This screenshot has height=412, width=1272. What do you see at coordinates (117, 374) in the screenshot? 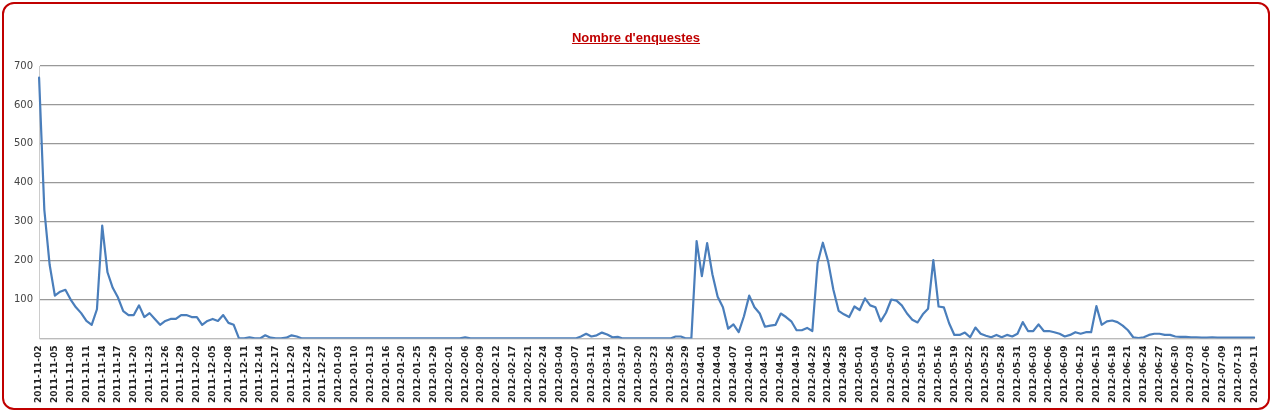
I see `x-tick-label: 2011-11-17` at bounding box center [117, 374].